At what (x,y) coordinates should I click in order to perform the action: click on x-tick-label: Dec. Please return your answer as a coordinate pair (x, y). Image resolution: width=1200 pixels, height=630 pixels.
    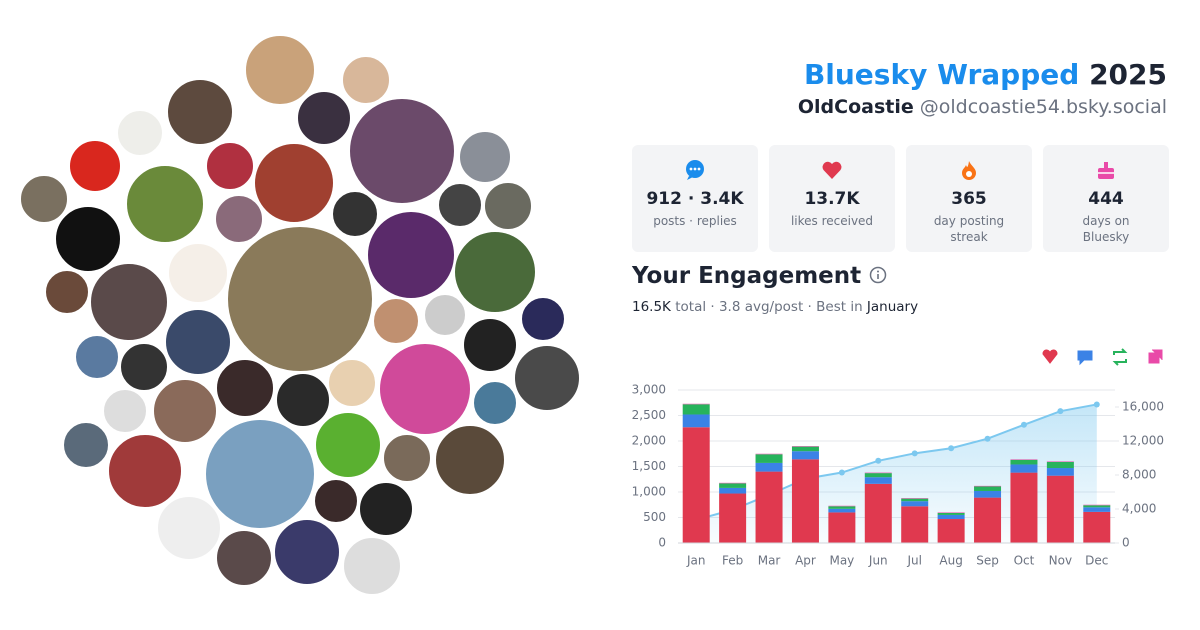
    Looking at the image, I should click on (1096, 561).